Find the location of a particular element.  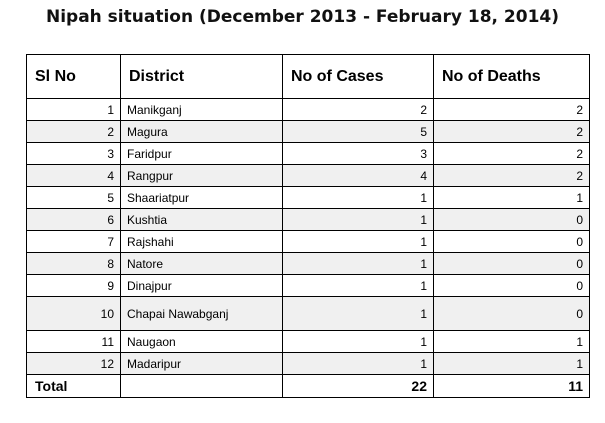

cell-sl-no: 4 is located at coordinates (73, 175).